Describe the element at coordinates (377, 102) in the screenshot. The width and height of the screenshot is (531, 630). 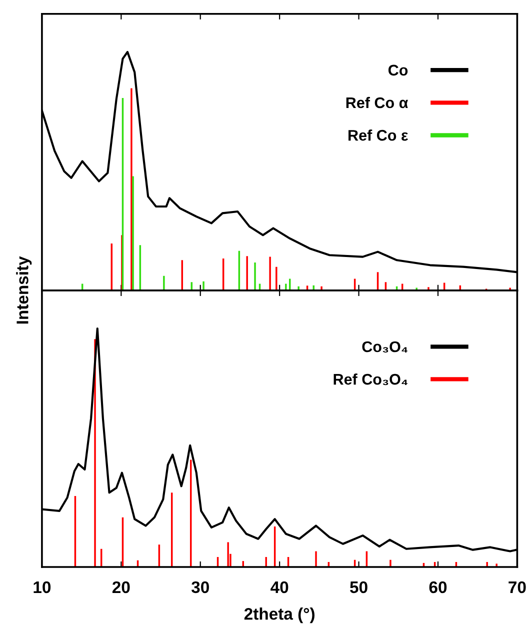
I see `legend-label: Ref Co α` at that location.